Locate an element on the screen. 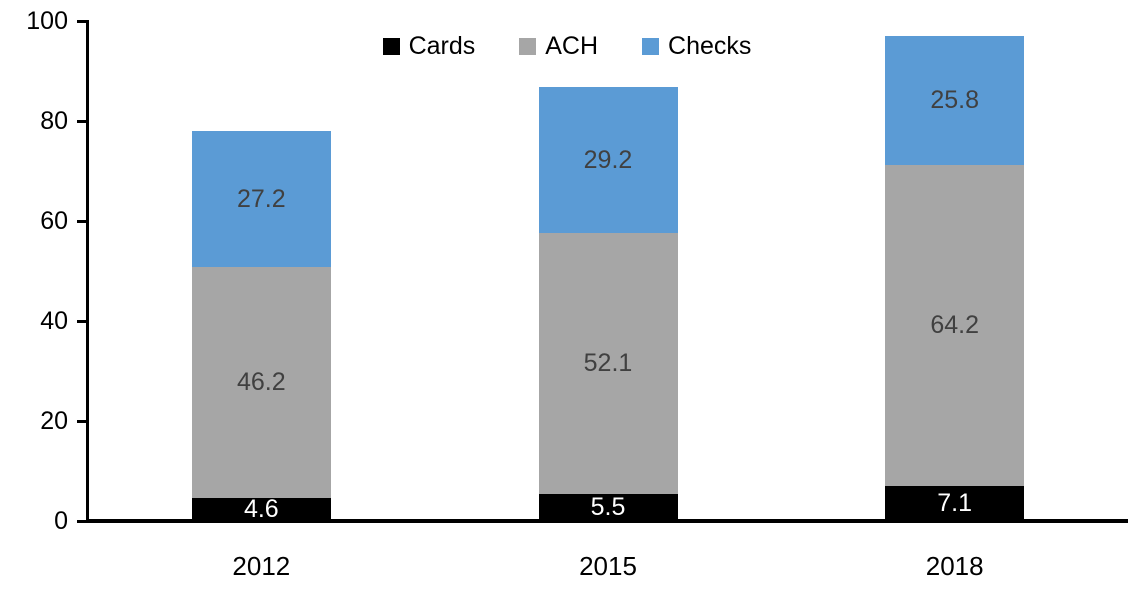 The height and width of the screenshot is (599, 1134). y-axis-line is located at coordinates (87, 271).